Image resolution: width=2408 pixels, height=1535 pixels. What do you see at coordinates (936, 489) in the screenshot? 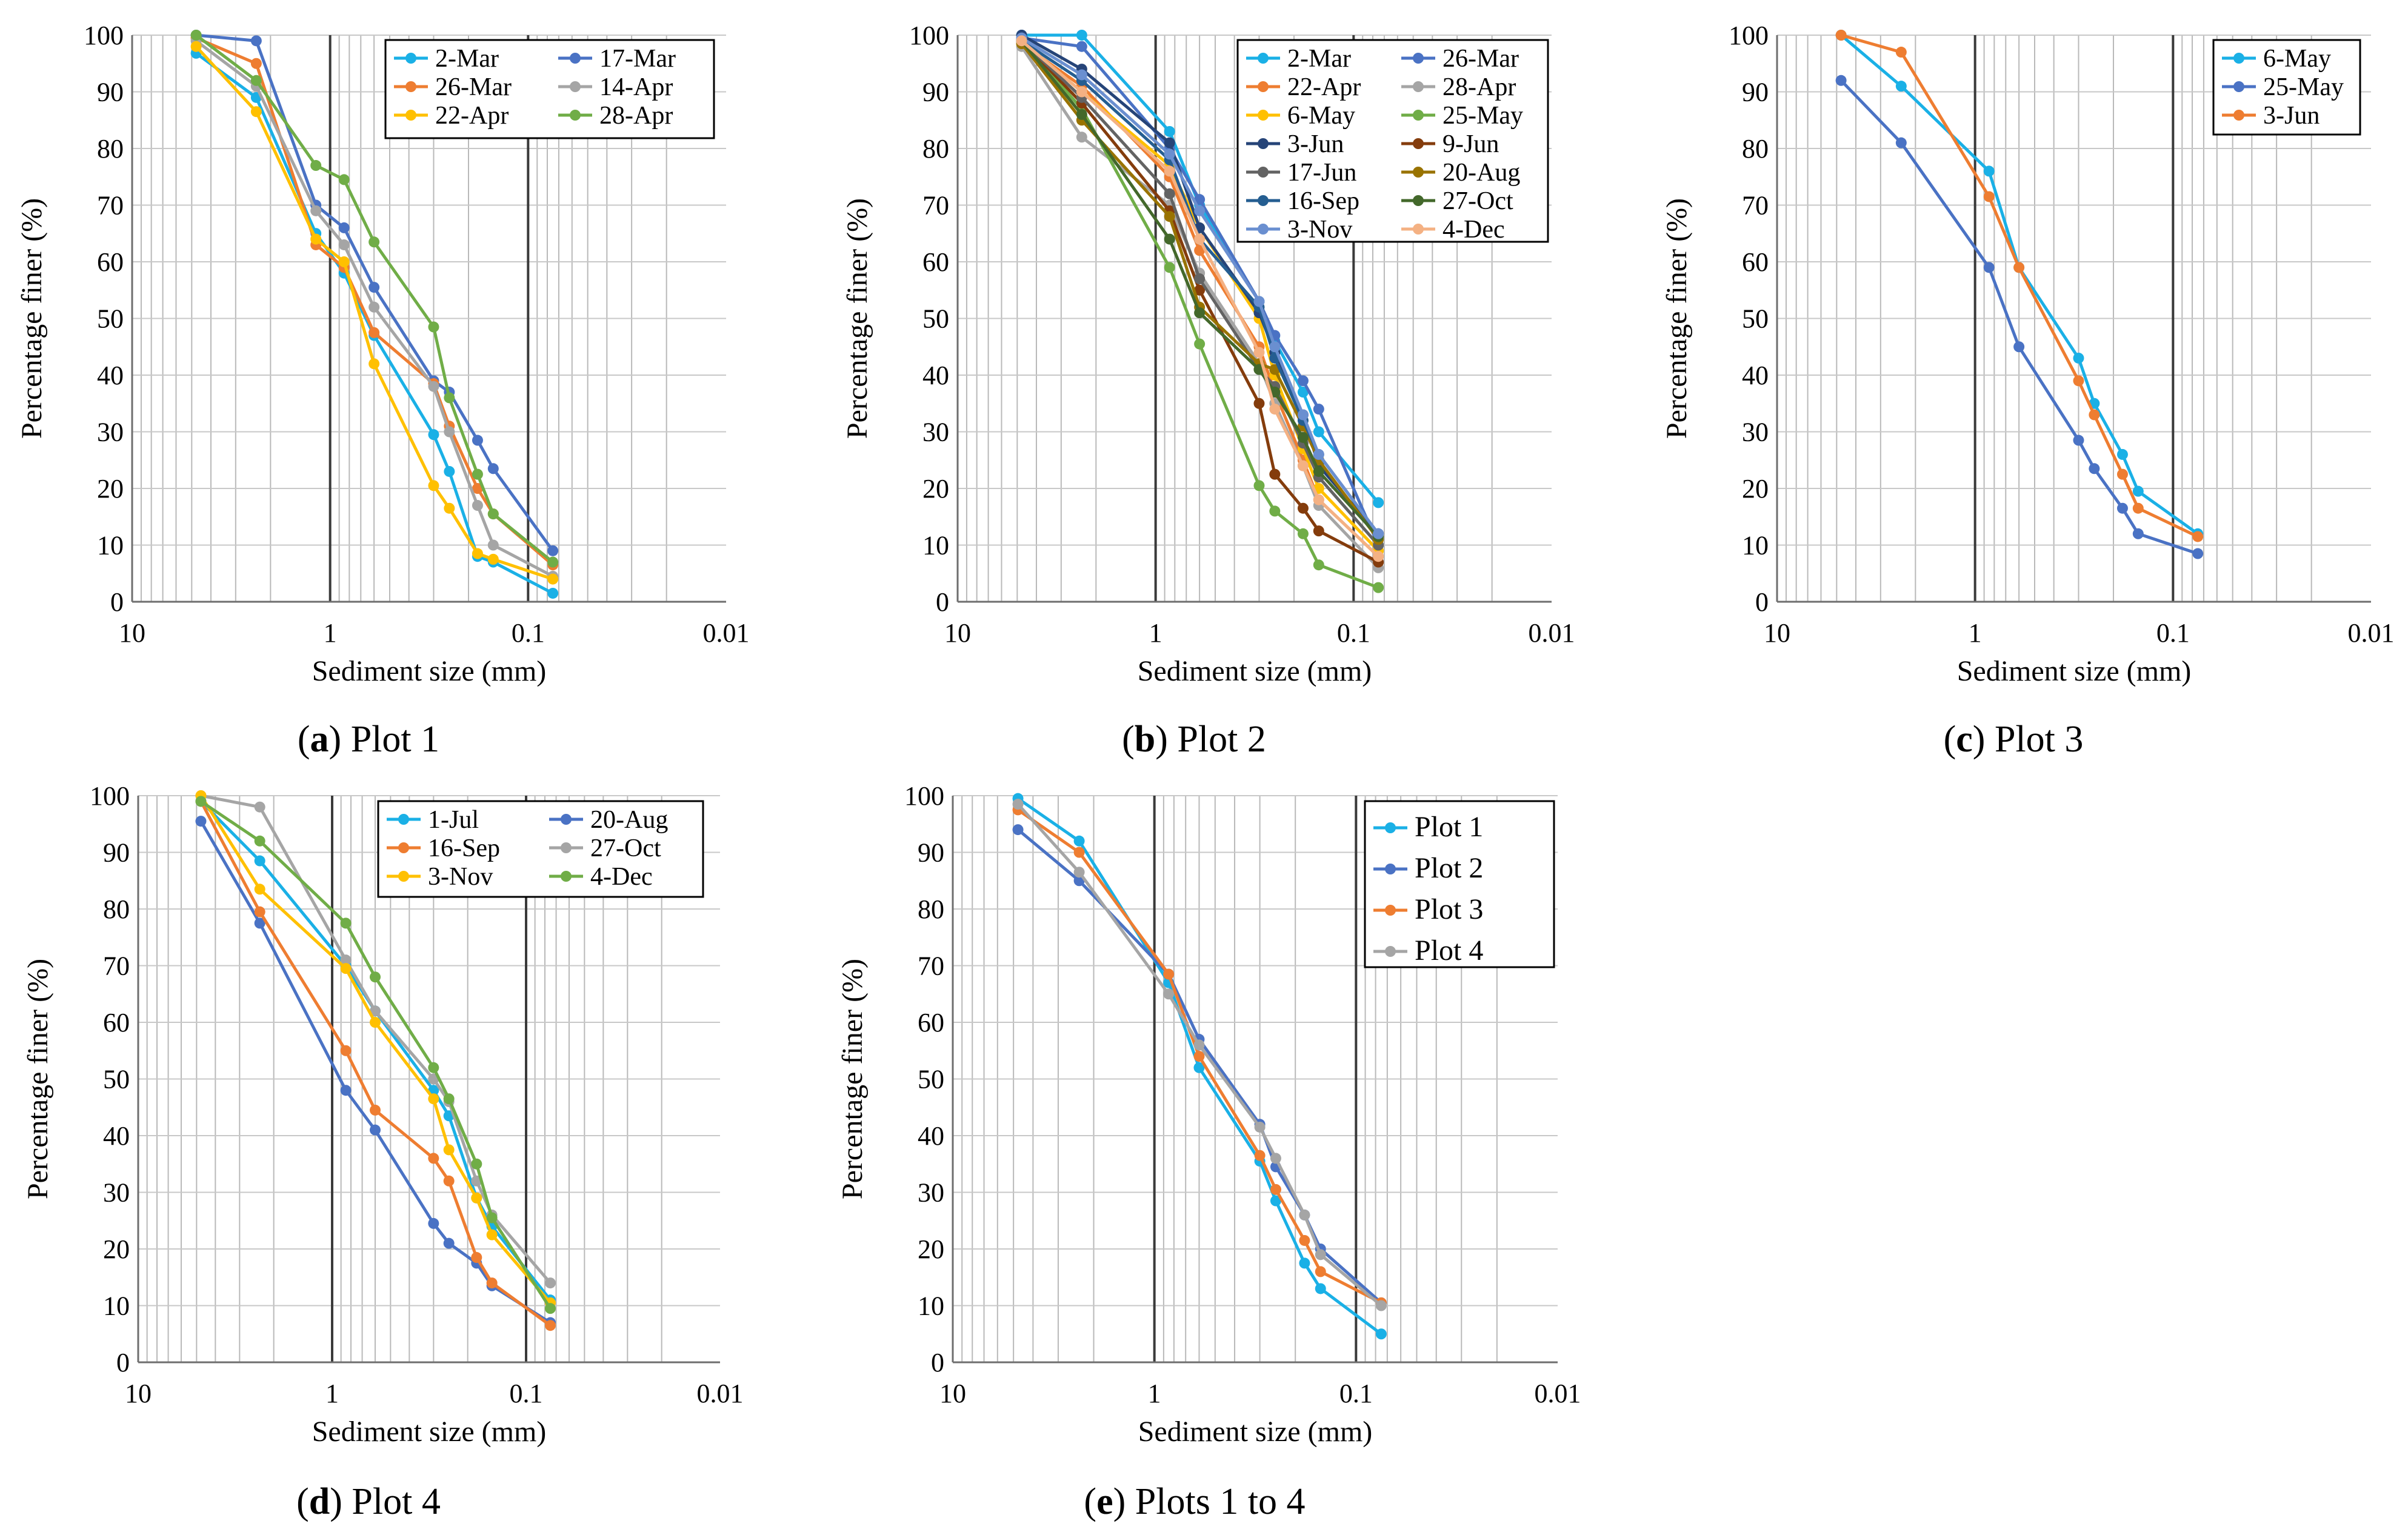
I see `y-tick-label: 20` at bounding box center [936, 489].